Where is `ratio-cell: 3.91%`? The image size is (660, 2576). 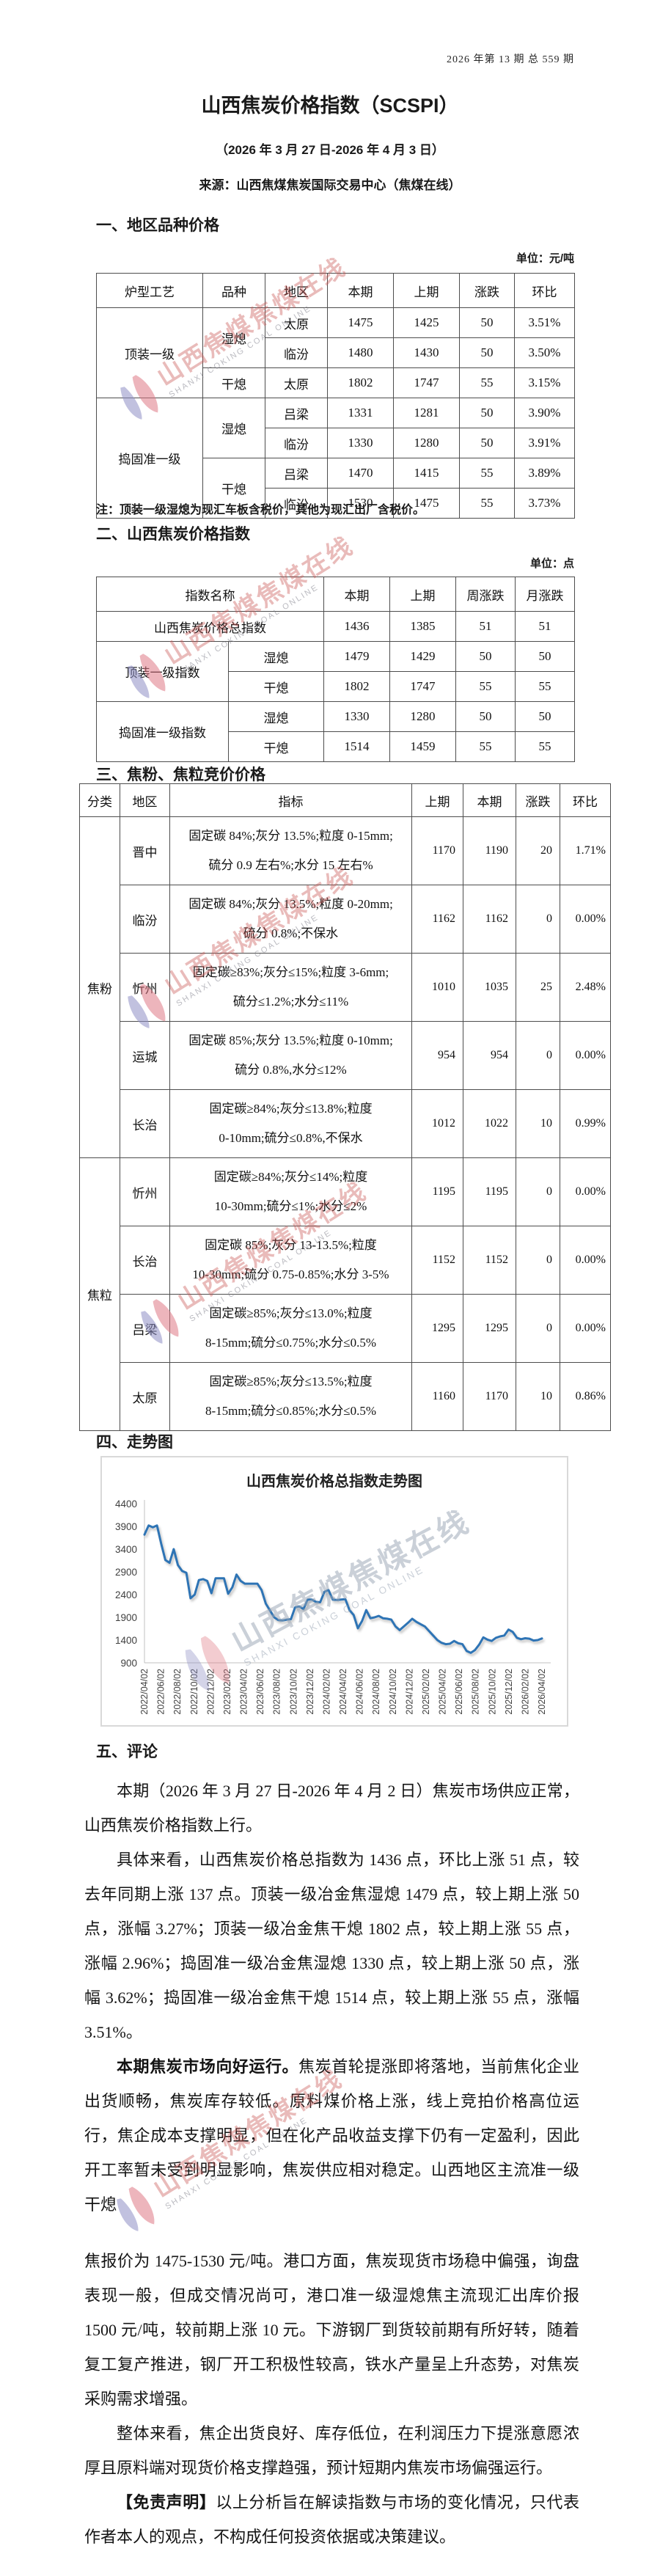
ratio-cell: 3.91% is located at coordinates (544, 443).